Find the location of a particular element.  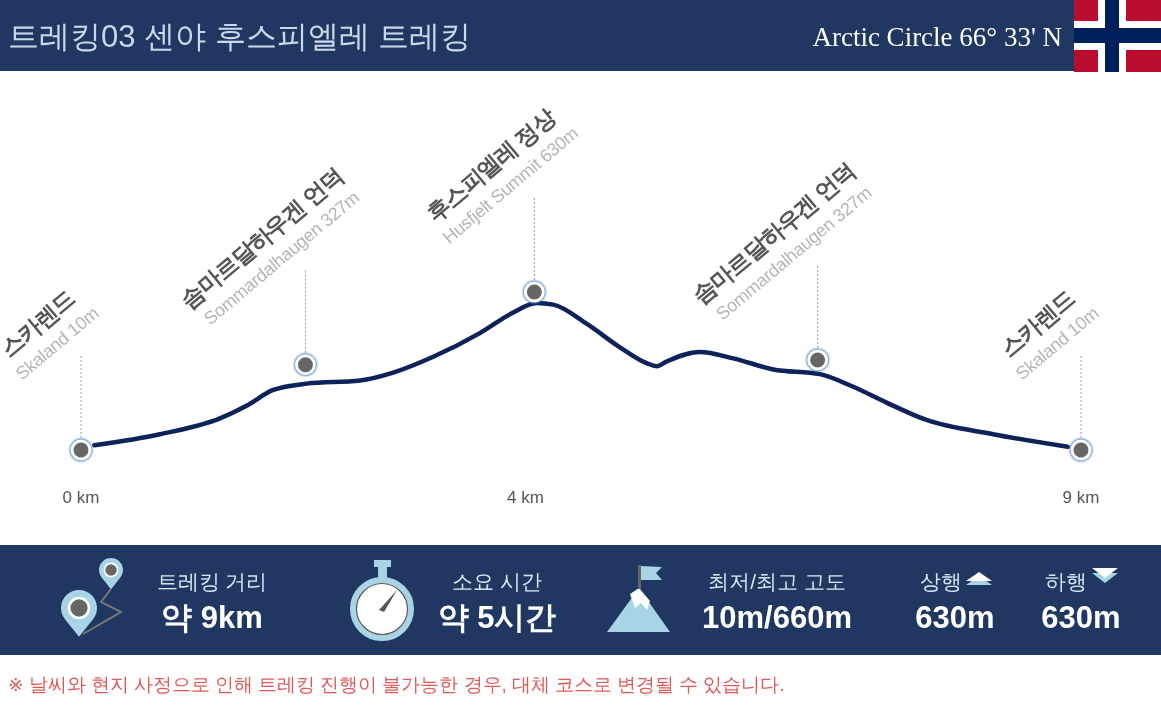

text: 최저/최고 고도 is located at coordinates (777, 581).